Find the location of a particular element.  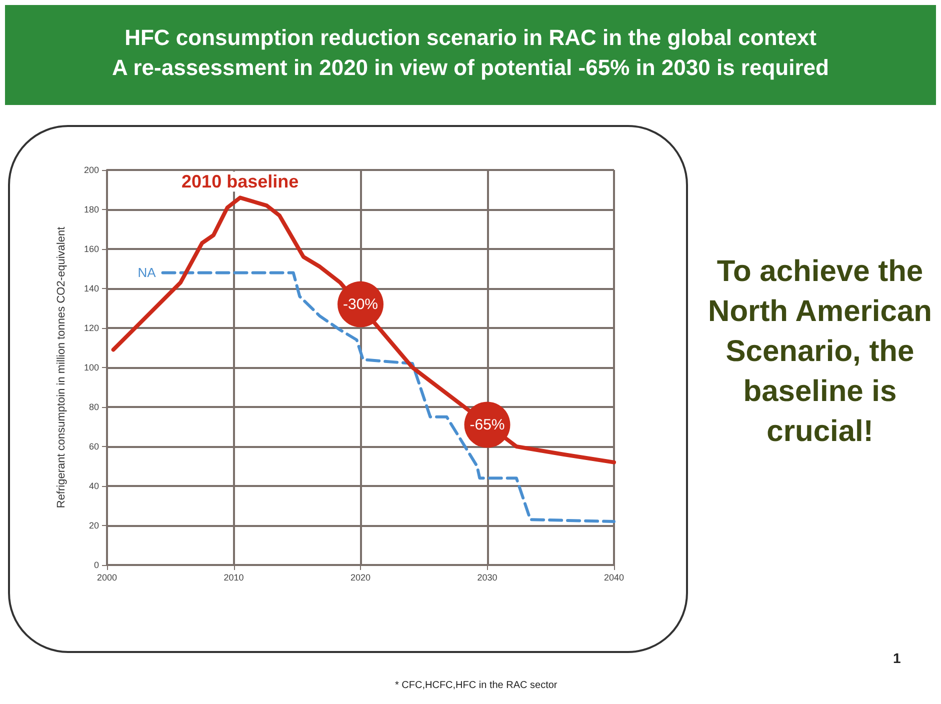

y-tick-label: 100 is located at coordinates (91, 367).